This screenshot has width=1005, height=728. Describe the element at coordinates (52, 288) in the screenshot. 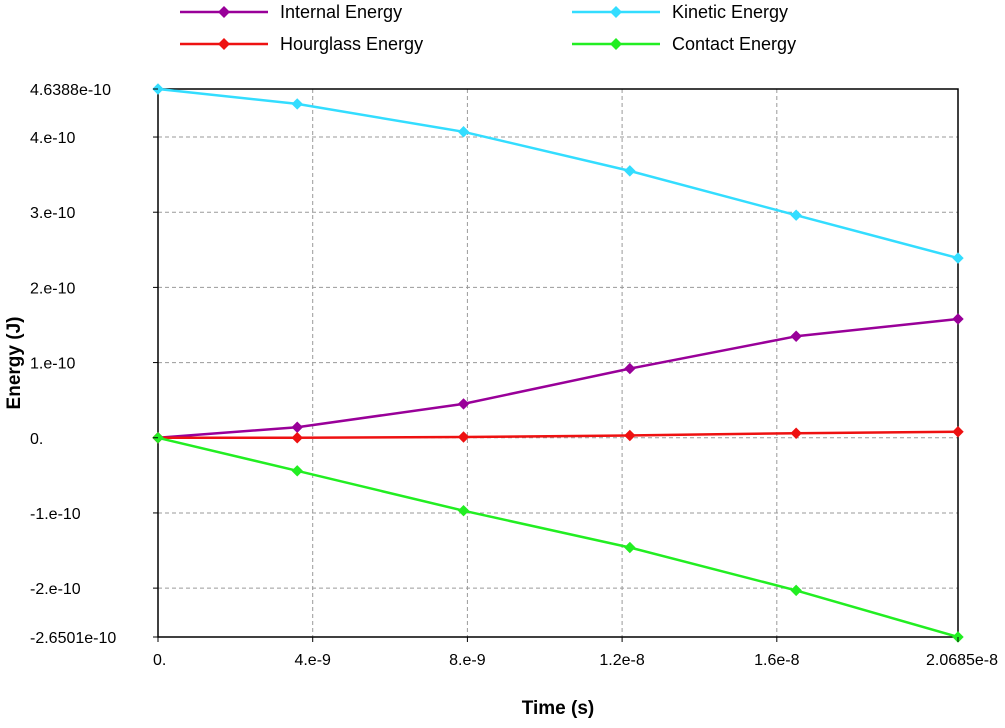

I see `y-tick-label: 2.e-10` at that location.